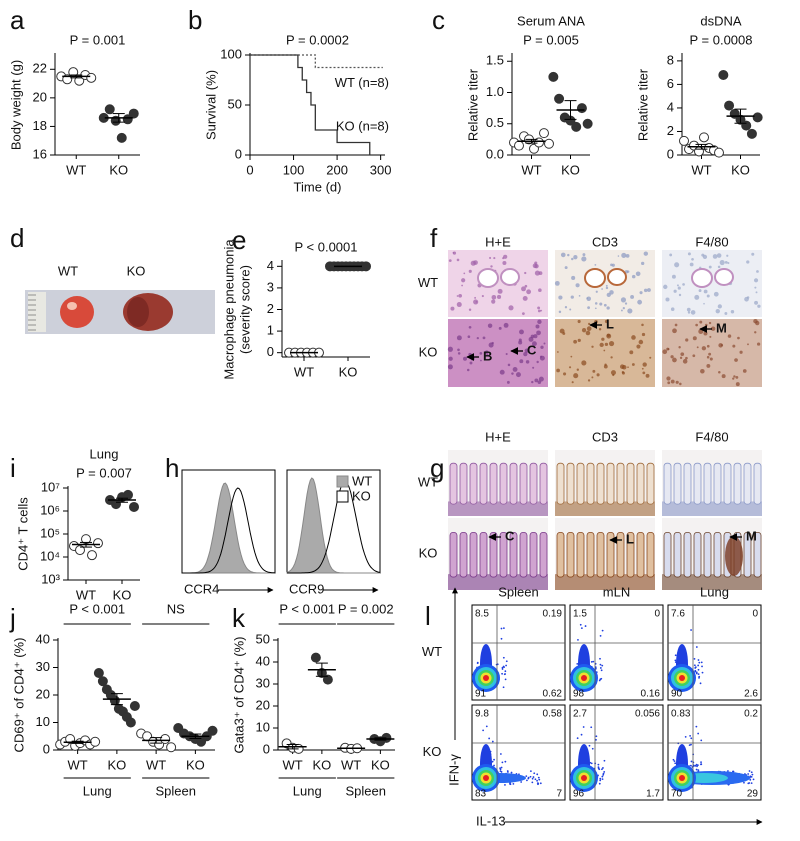  Describe the element at coordinates (318, 186) in the screenshot. I see `x-axis-label: Time (d)` at that location.